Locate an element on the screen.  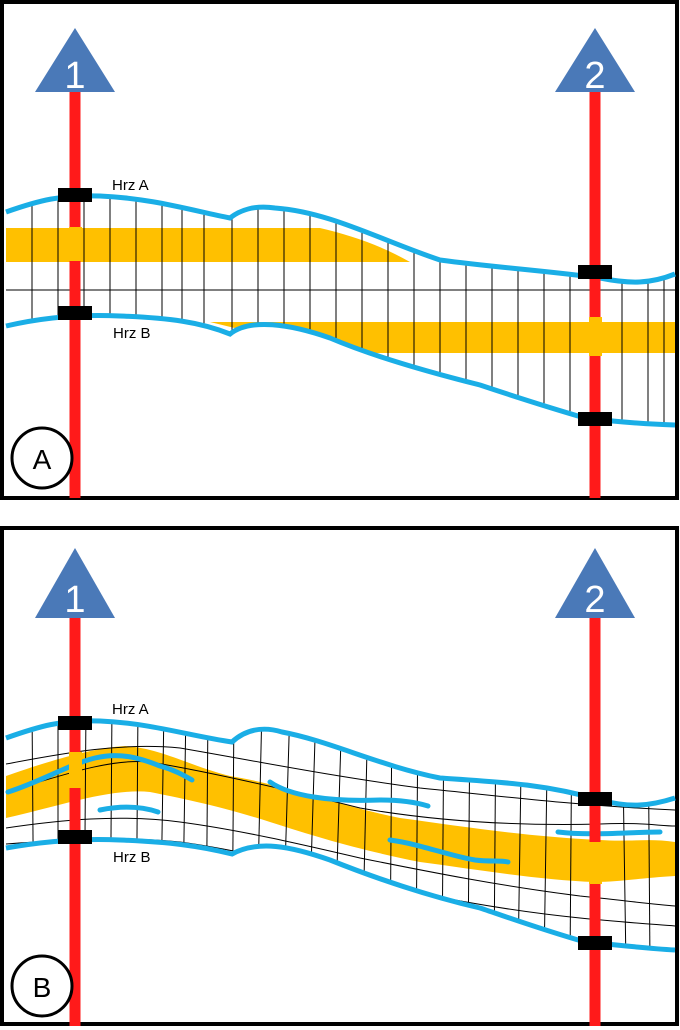
panel-b-horizon-bottom-label: Hrz B is located at coordinates (132, 857).